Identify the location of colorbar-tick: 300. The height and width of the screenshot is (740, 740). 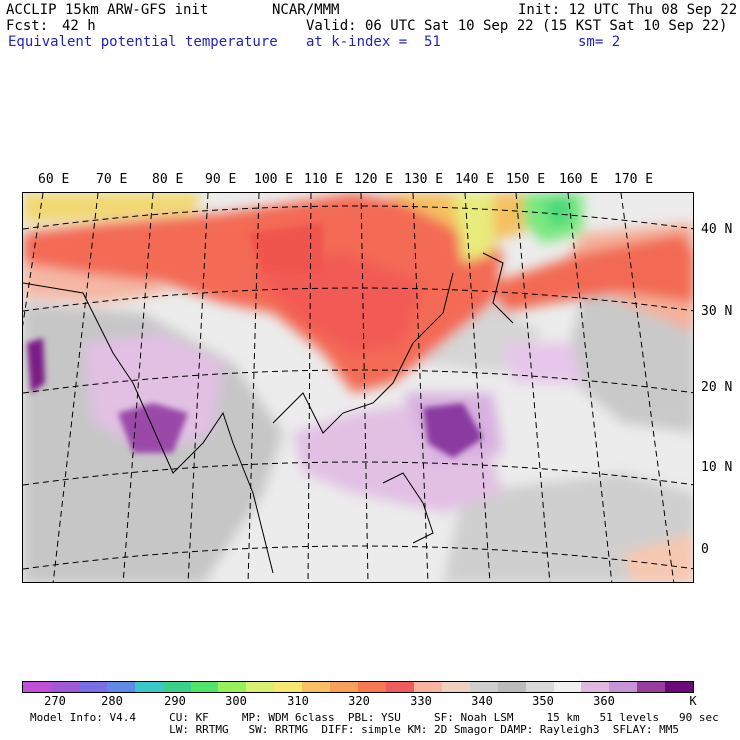
(236, 701).